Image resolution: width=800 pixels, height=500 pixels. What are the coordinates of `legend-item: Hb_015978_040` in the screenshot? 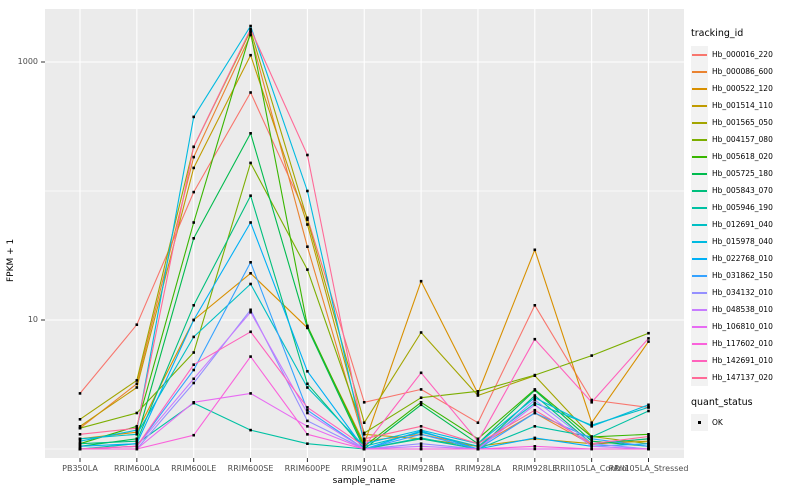 It's located at (745, 241).